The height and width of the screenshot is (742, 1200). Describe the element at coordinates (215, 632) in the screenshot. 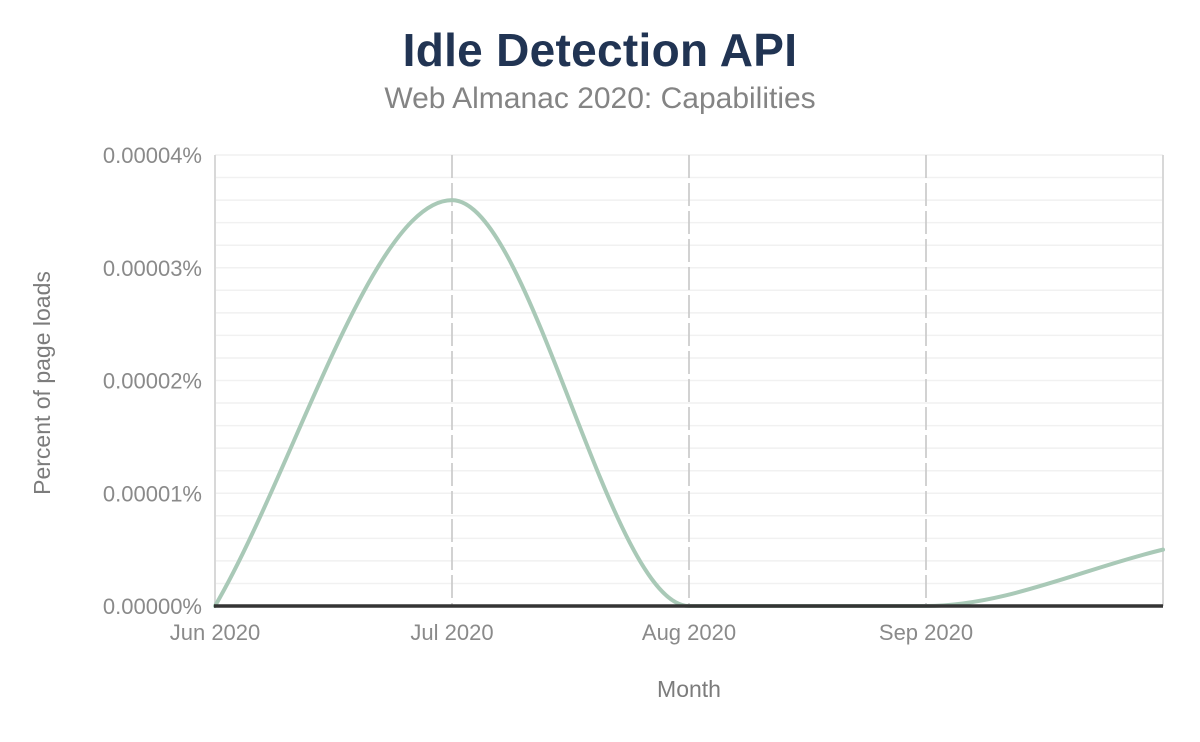

I see `x-tick-label: Jun 2020` at that location.